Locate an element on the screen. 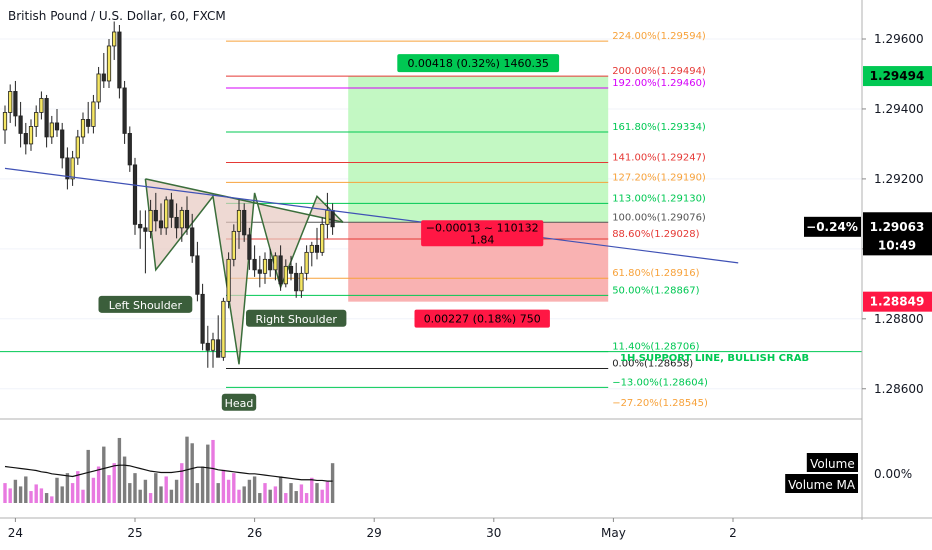  neckline is located at coordinates (371, 215).